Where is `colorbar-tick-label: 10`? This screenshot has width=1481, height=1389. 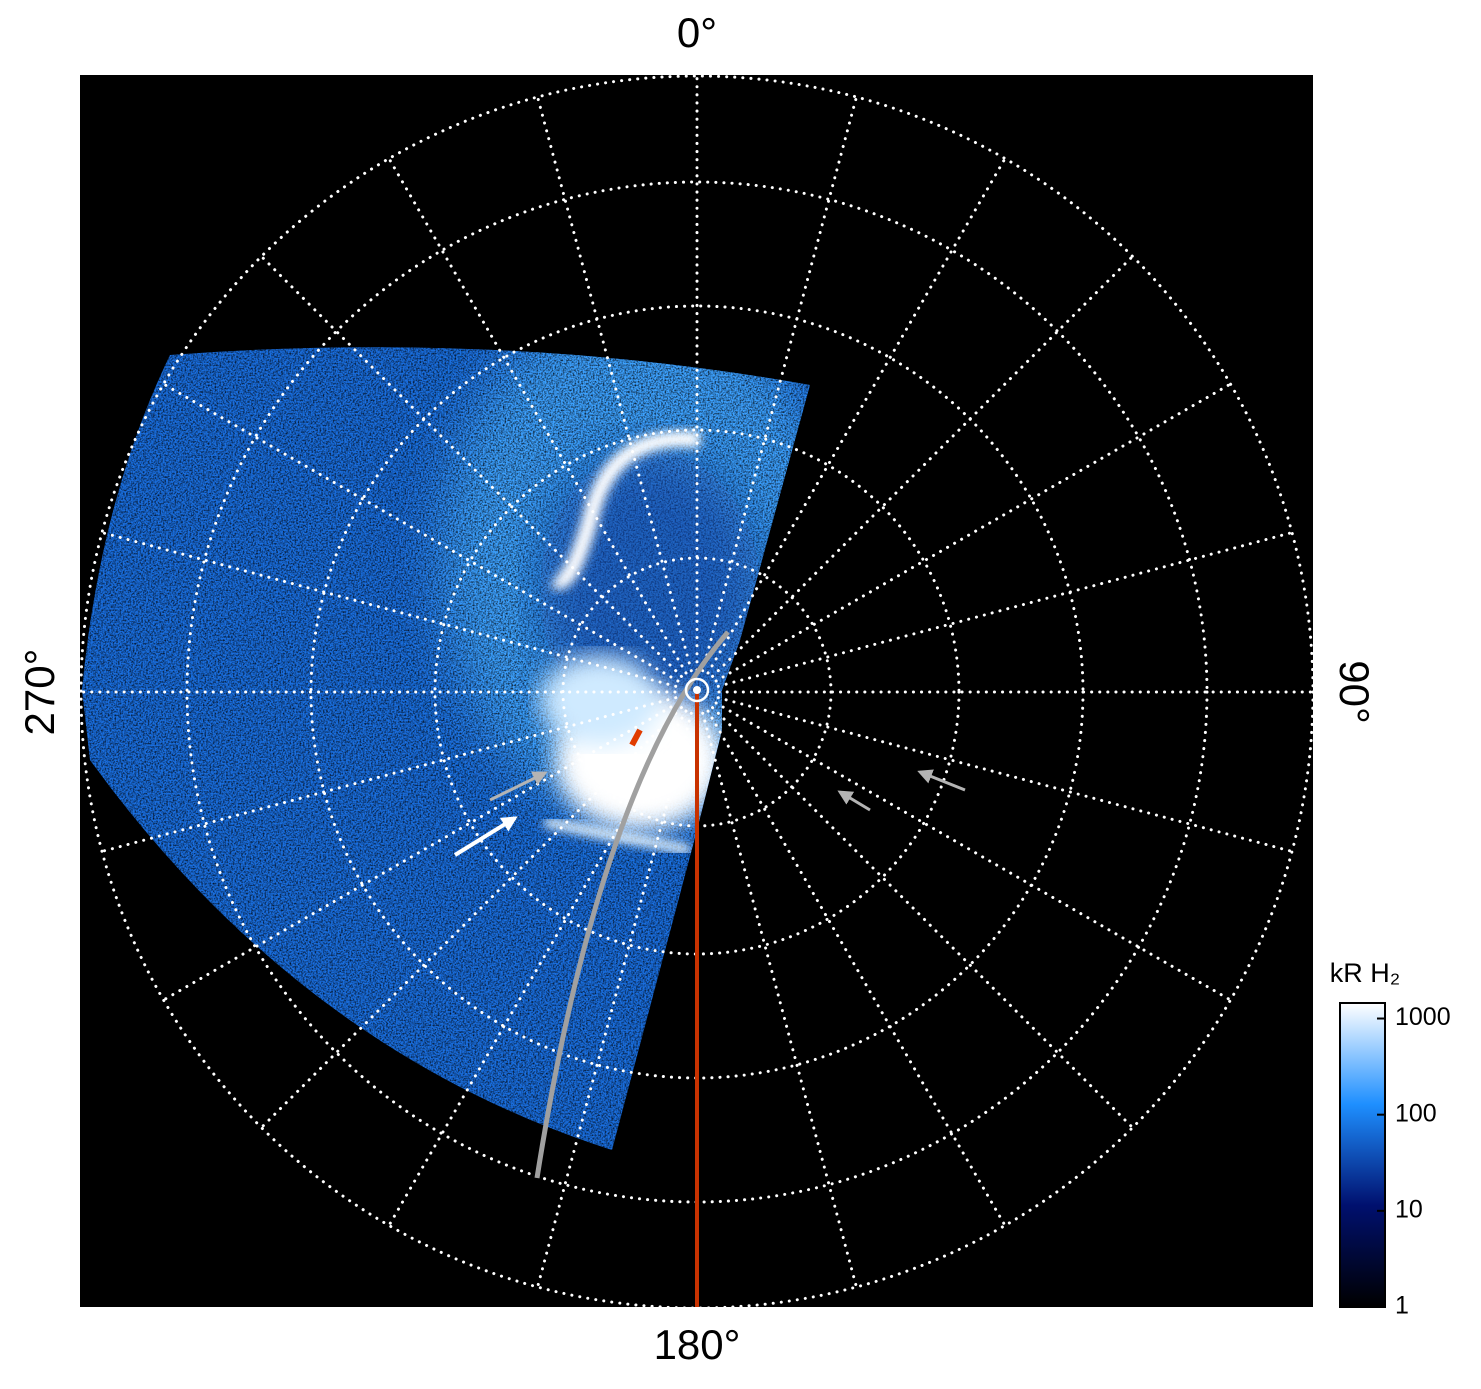 colorbar-tick-label: 10 is located at coordinates (1409, 1209).